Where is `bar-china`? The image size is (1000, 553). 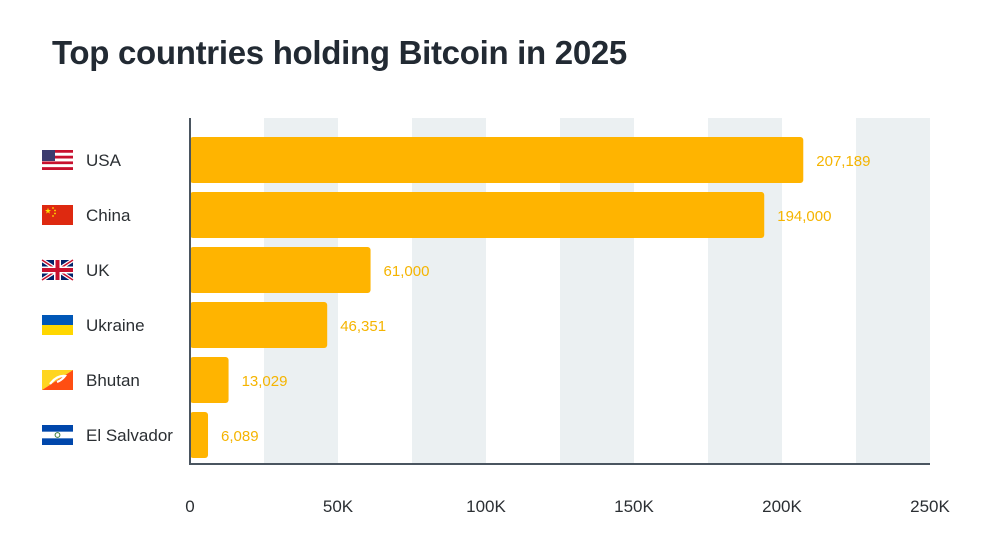
bar-china is located at coordinates (477, 215).